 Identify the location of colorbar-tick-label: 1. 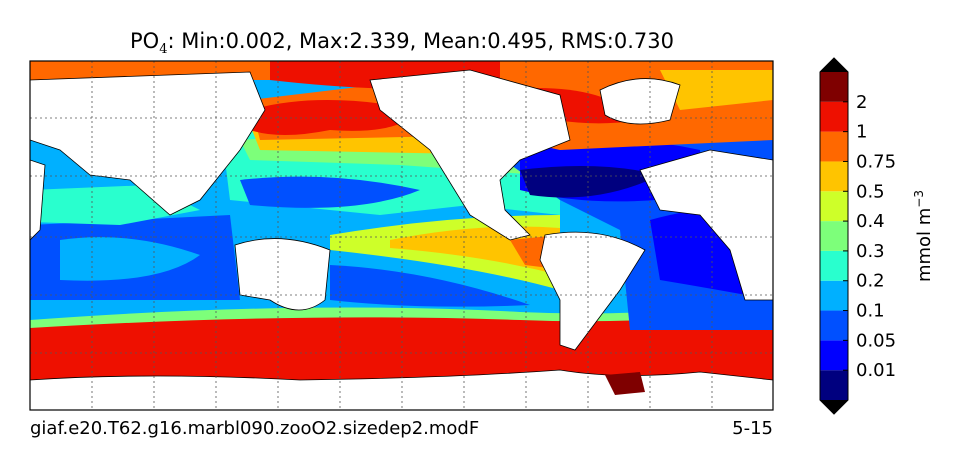
(861, 132).